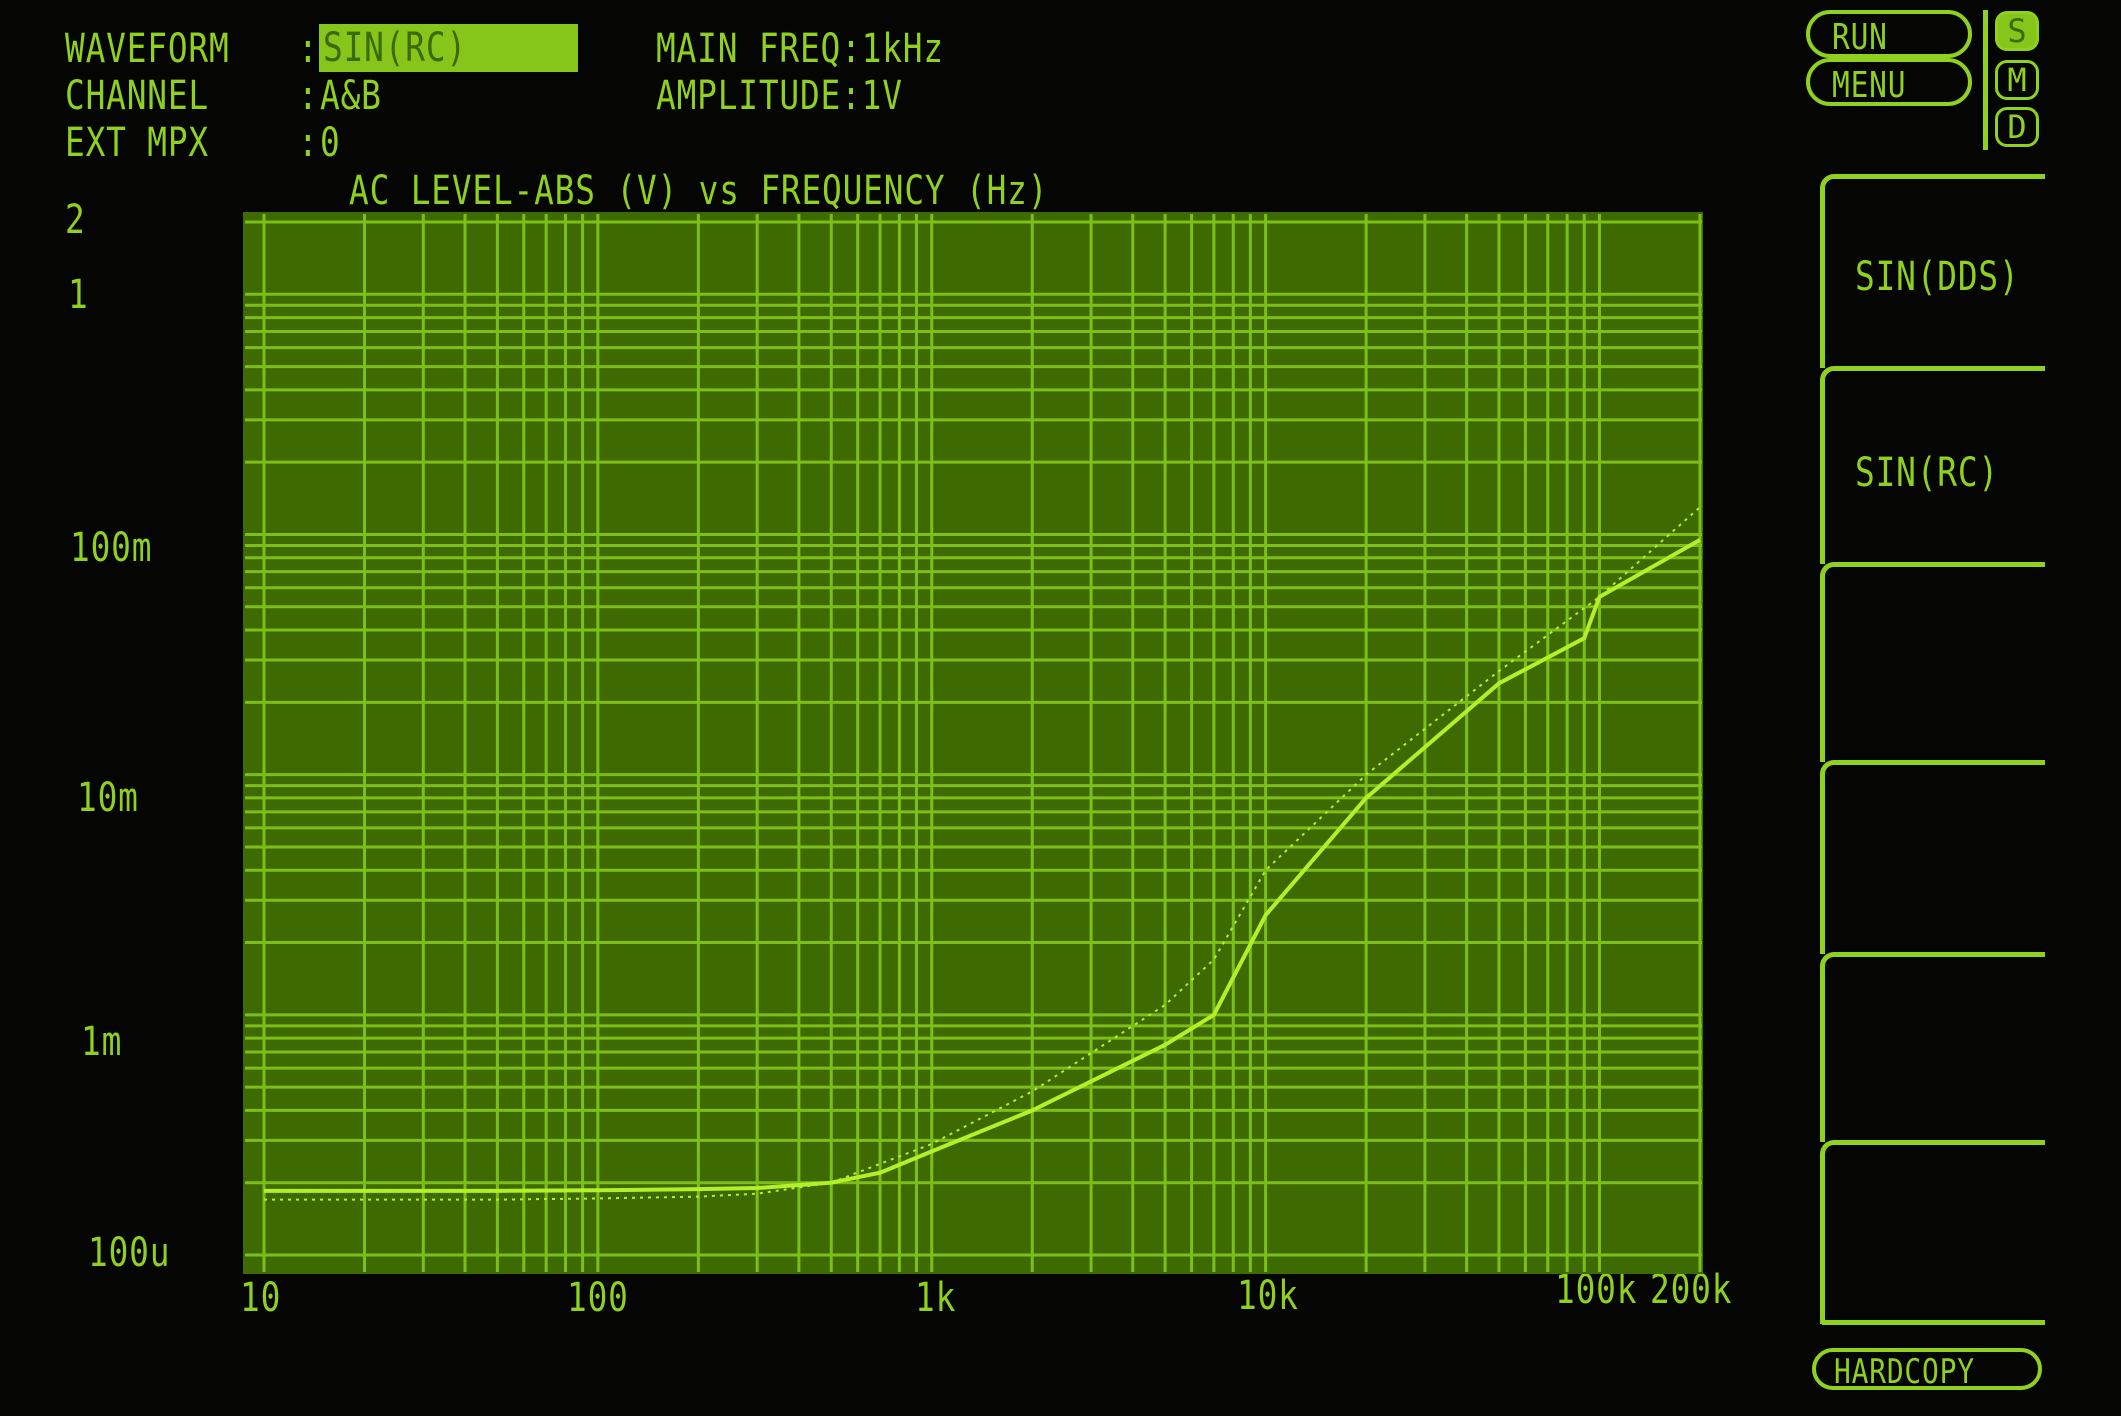  Describe the element at coordinates (800, 49) in the screenshot. I see `main-frequency: MAIN FREQ:1kHz` at that location.